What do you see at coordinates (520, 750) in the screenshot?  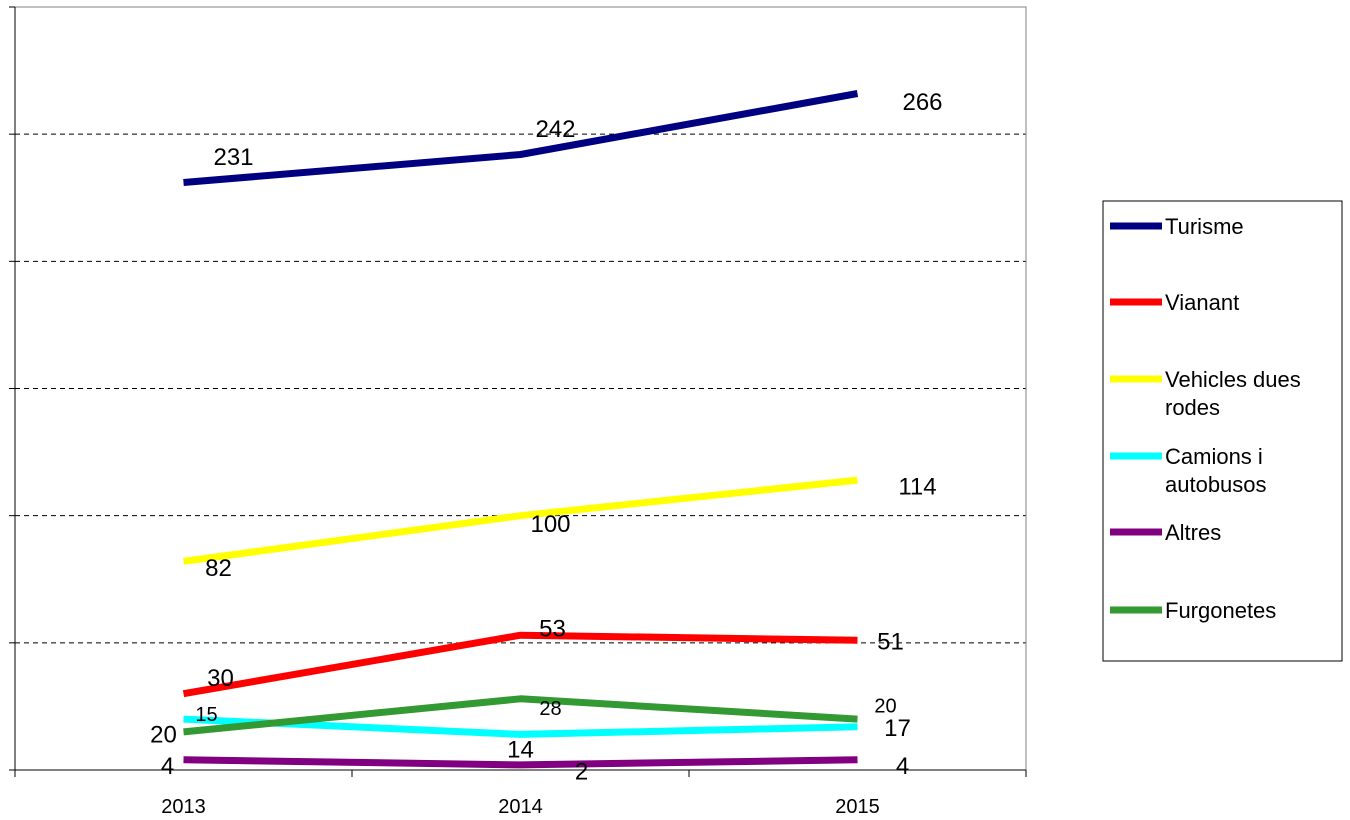 I see `data-label: 14` at bounding box center [520, 750].